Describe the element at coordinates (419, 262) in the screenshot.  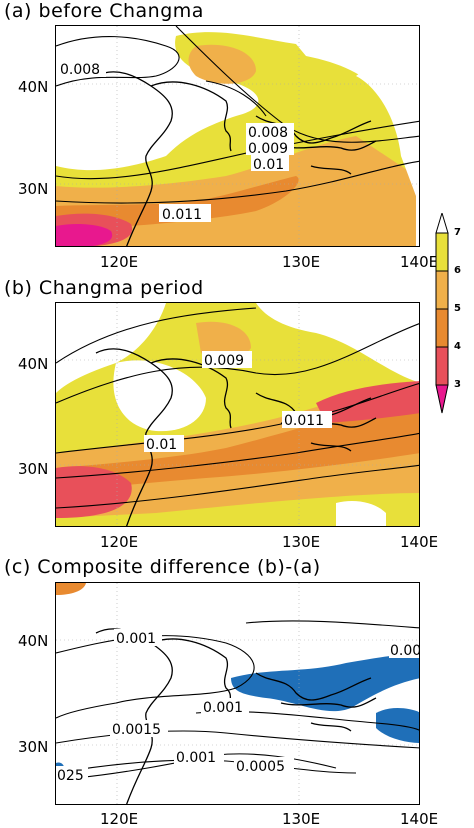
I see `panel-a-lon-140e: 140E` at that location.